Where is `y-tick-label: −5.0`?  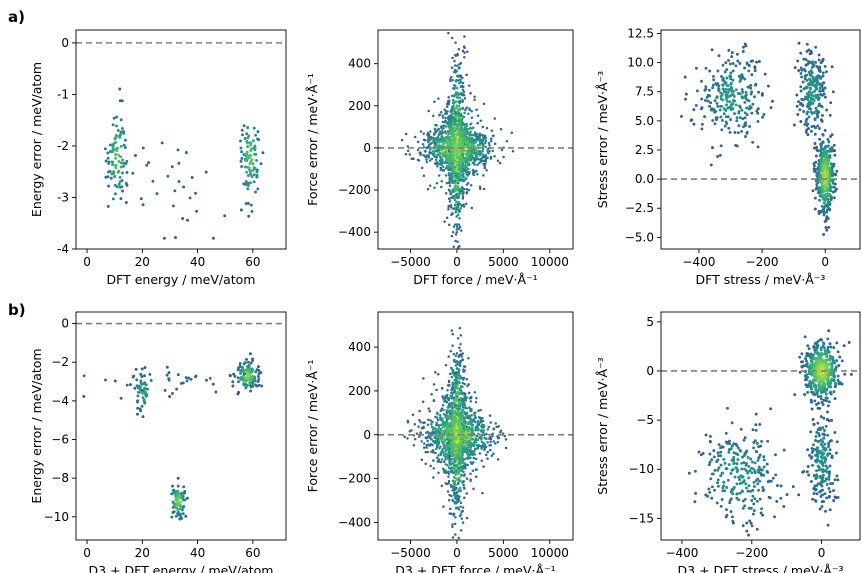
y-tick-label: −5.0 is located at coordinates (639, 237).